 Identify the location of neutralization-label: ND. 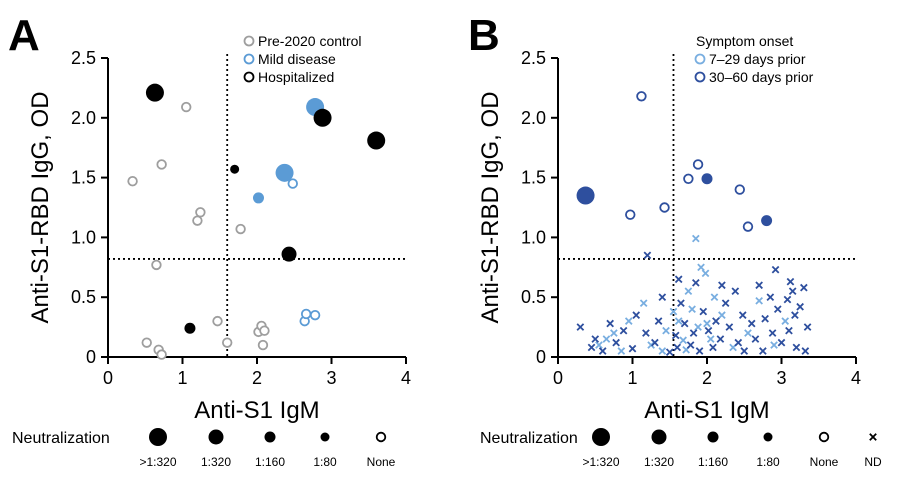
(873, 462).